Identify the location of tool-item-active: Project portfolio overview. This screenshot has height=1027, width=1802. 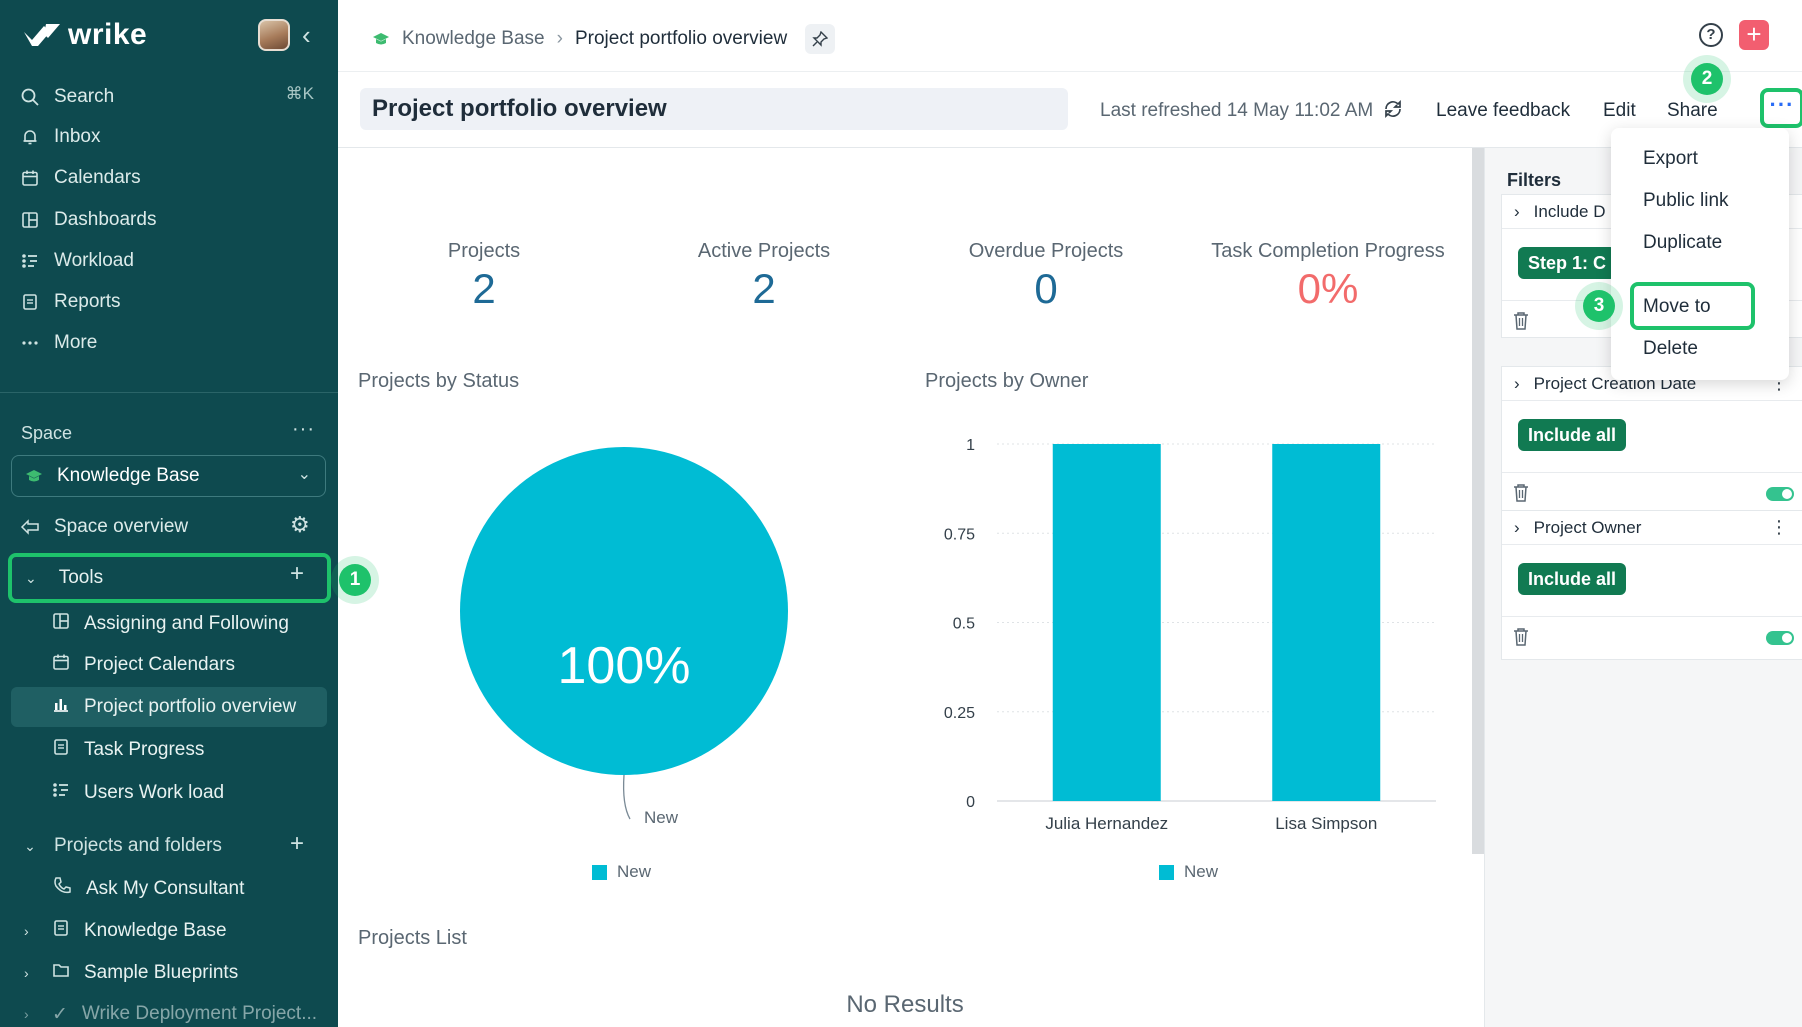
(169, 707).